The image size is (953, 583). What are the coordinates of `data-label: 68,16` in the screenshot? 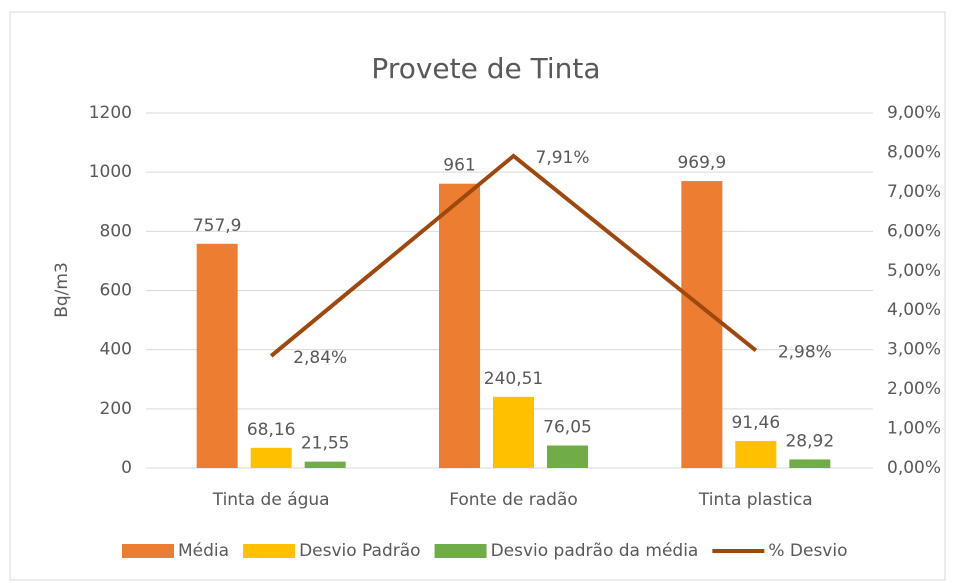 It's located at (271, 430).